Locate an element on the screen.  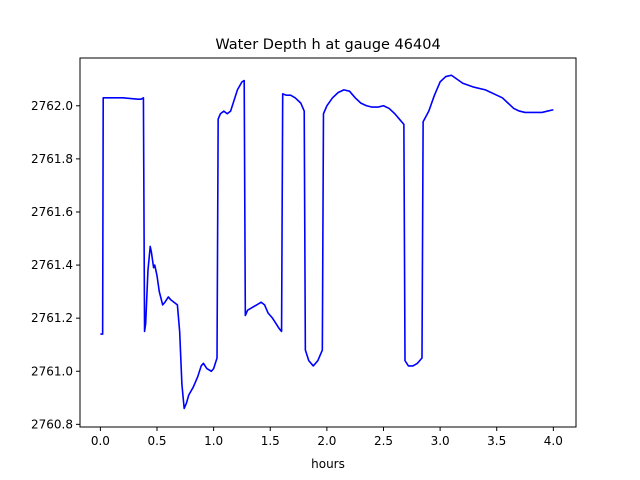
x-tick-label: 1.0 is located at coordinates (213, 441).